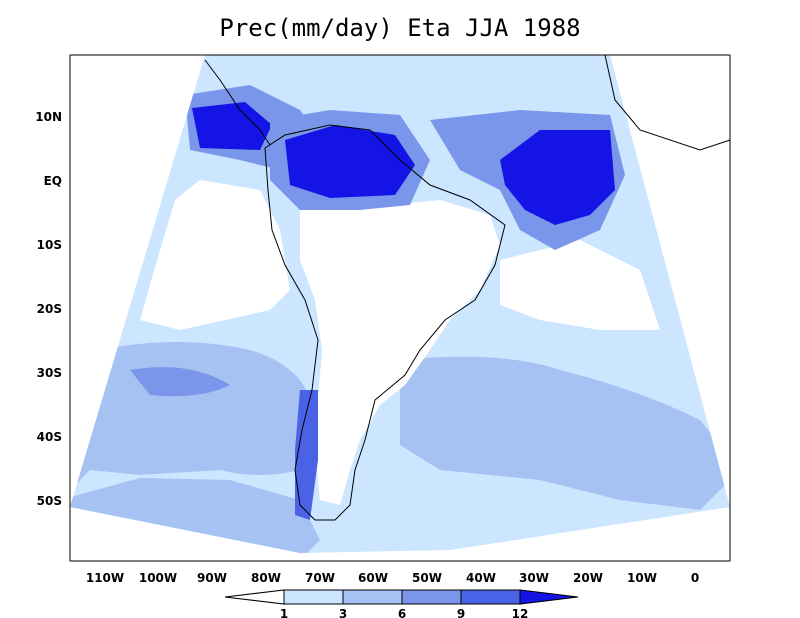 This screenshot has width=800, height=618. I want to click on y-axis: 10N EQ 10S 20S 30S 40S 50S, so click(53, 308).